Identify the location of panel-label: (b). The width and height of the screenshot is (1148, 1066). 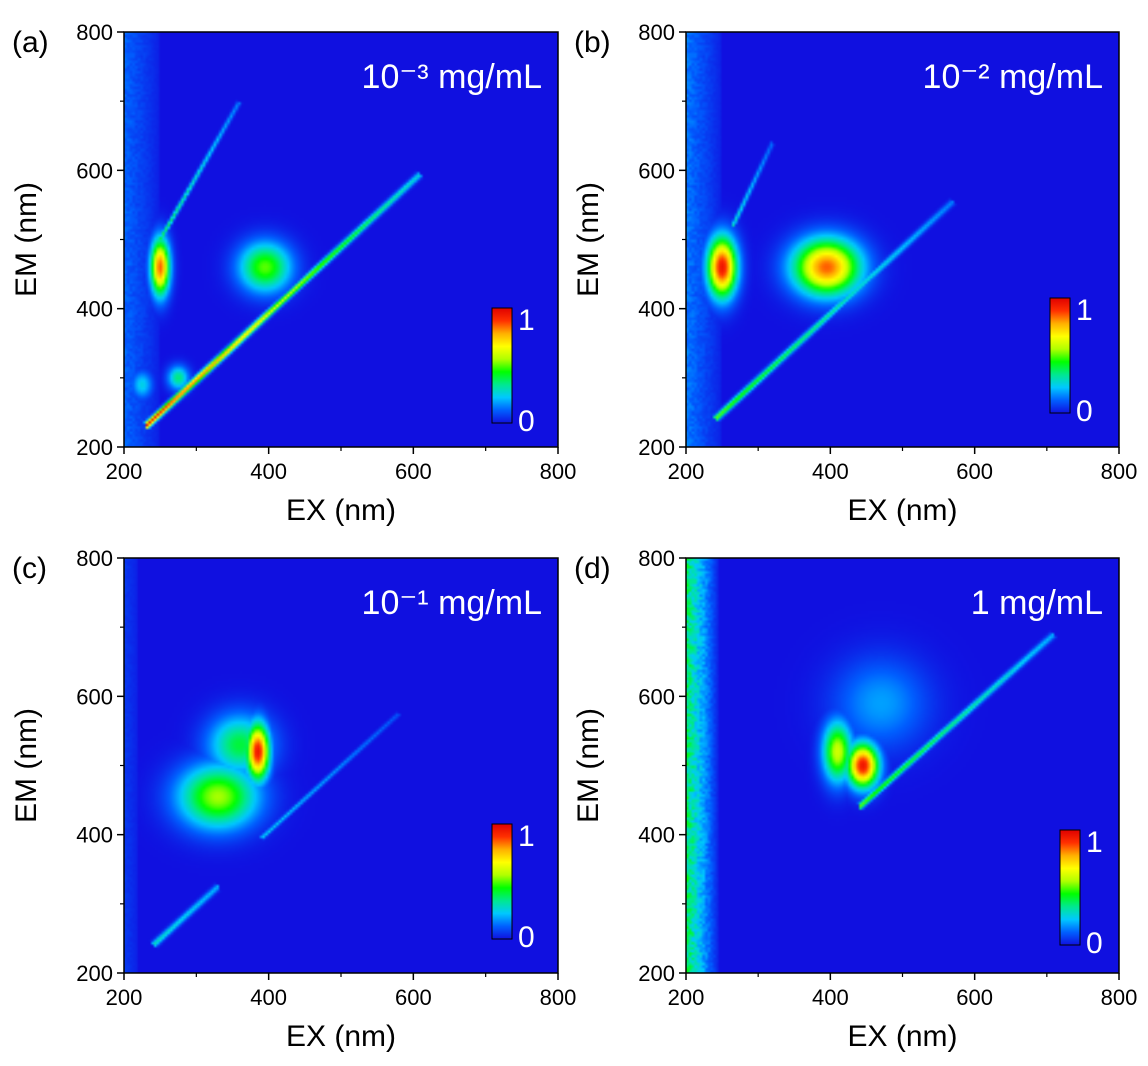
(592, 42).